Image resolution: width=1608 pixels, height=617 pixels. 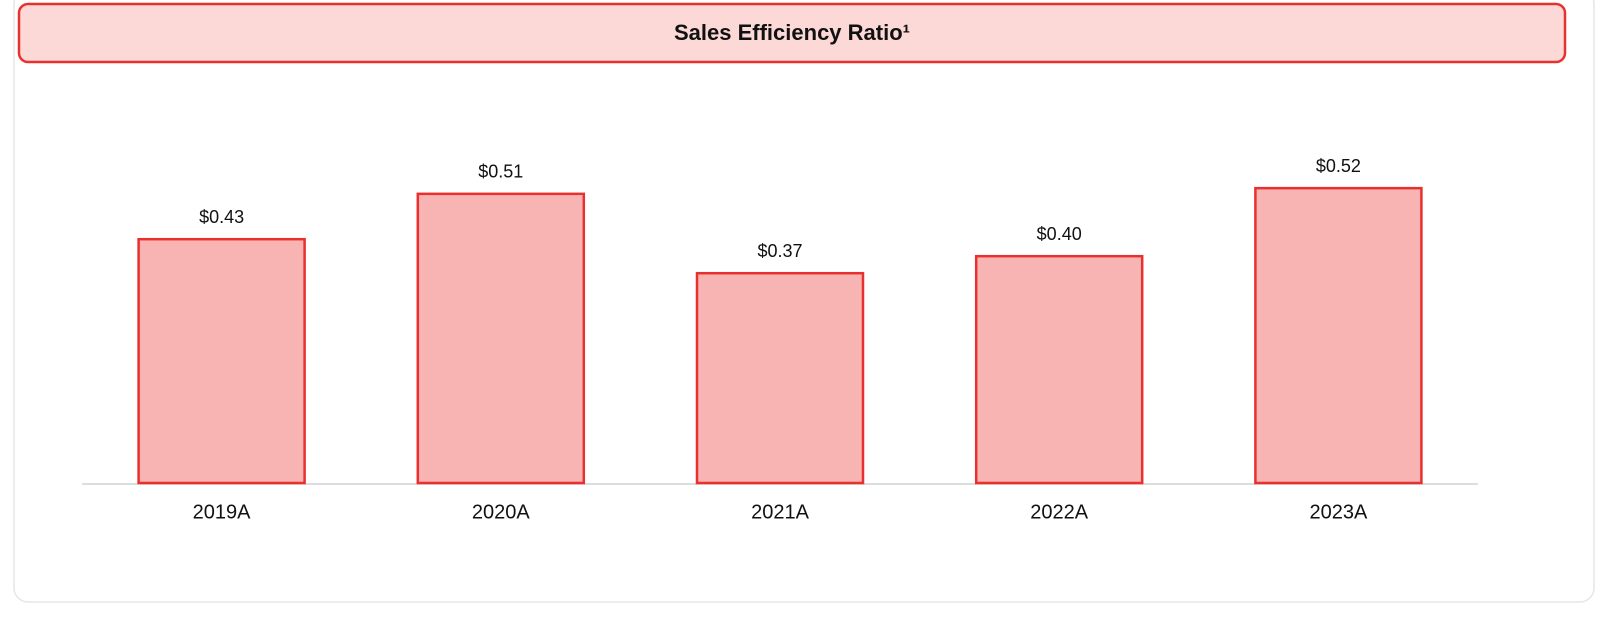 What do you see at coordinates (1059, 512) in the screenshot?
I see `x-tick-label: 2022A` at bounding box center [1059, 512].